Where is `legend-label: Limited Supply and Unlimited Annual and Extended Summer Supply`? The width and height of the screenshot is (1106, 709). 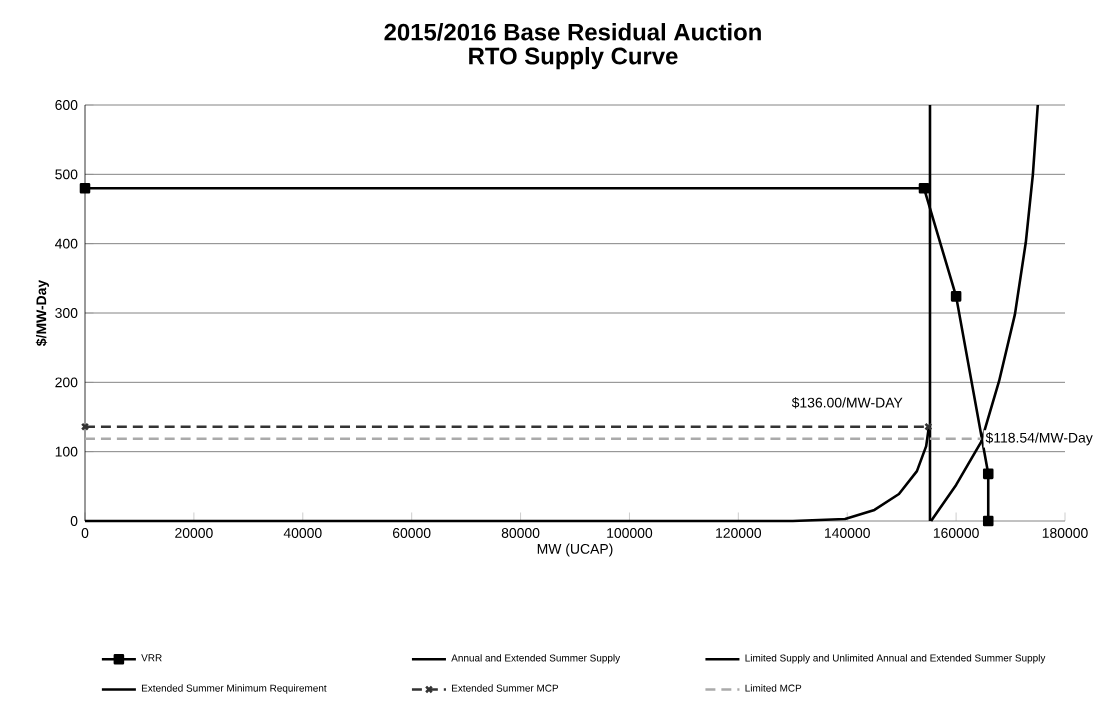
legend-label: Limited Supply and Unlimited Annual and Extended Summer Supply is located at coordinates (895, 659).